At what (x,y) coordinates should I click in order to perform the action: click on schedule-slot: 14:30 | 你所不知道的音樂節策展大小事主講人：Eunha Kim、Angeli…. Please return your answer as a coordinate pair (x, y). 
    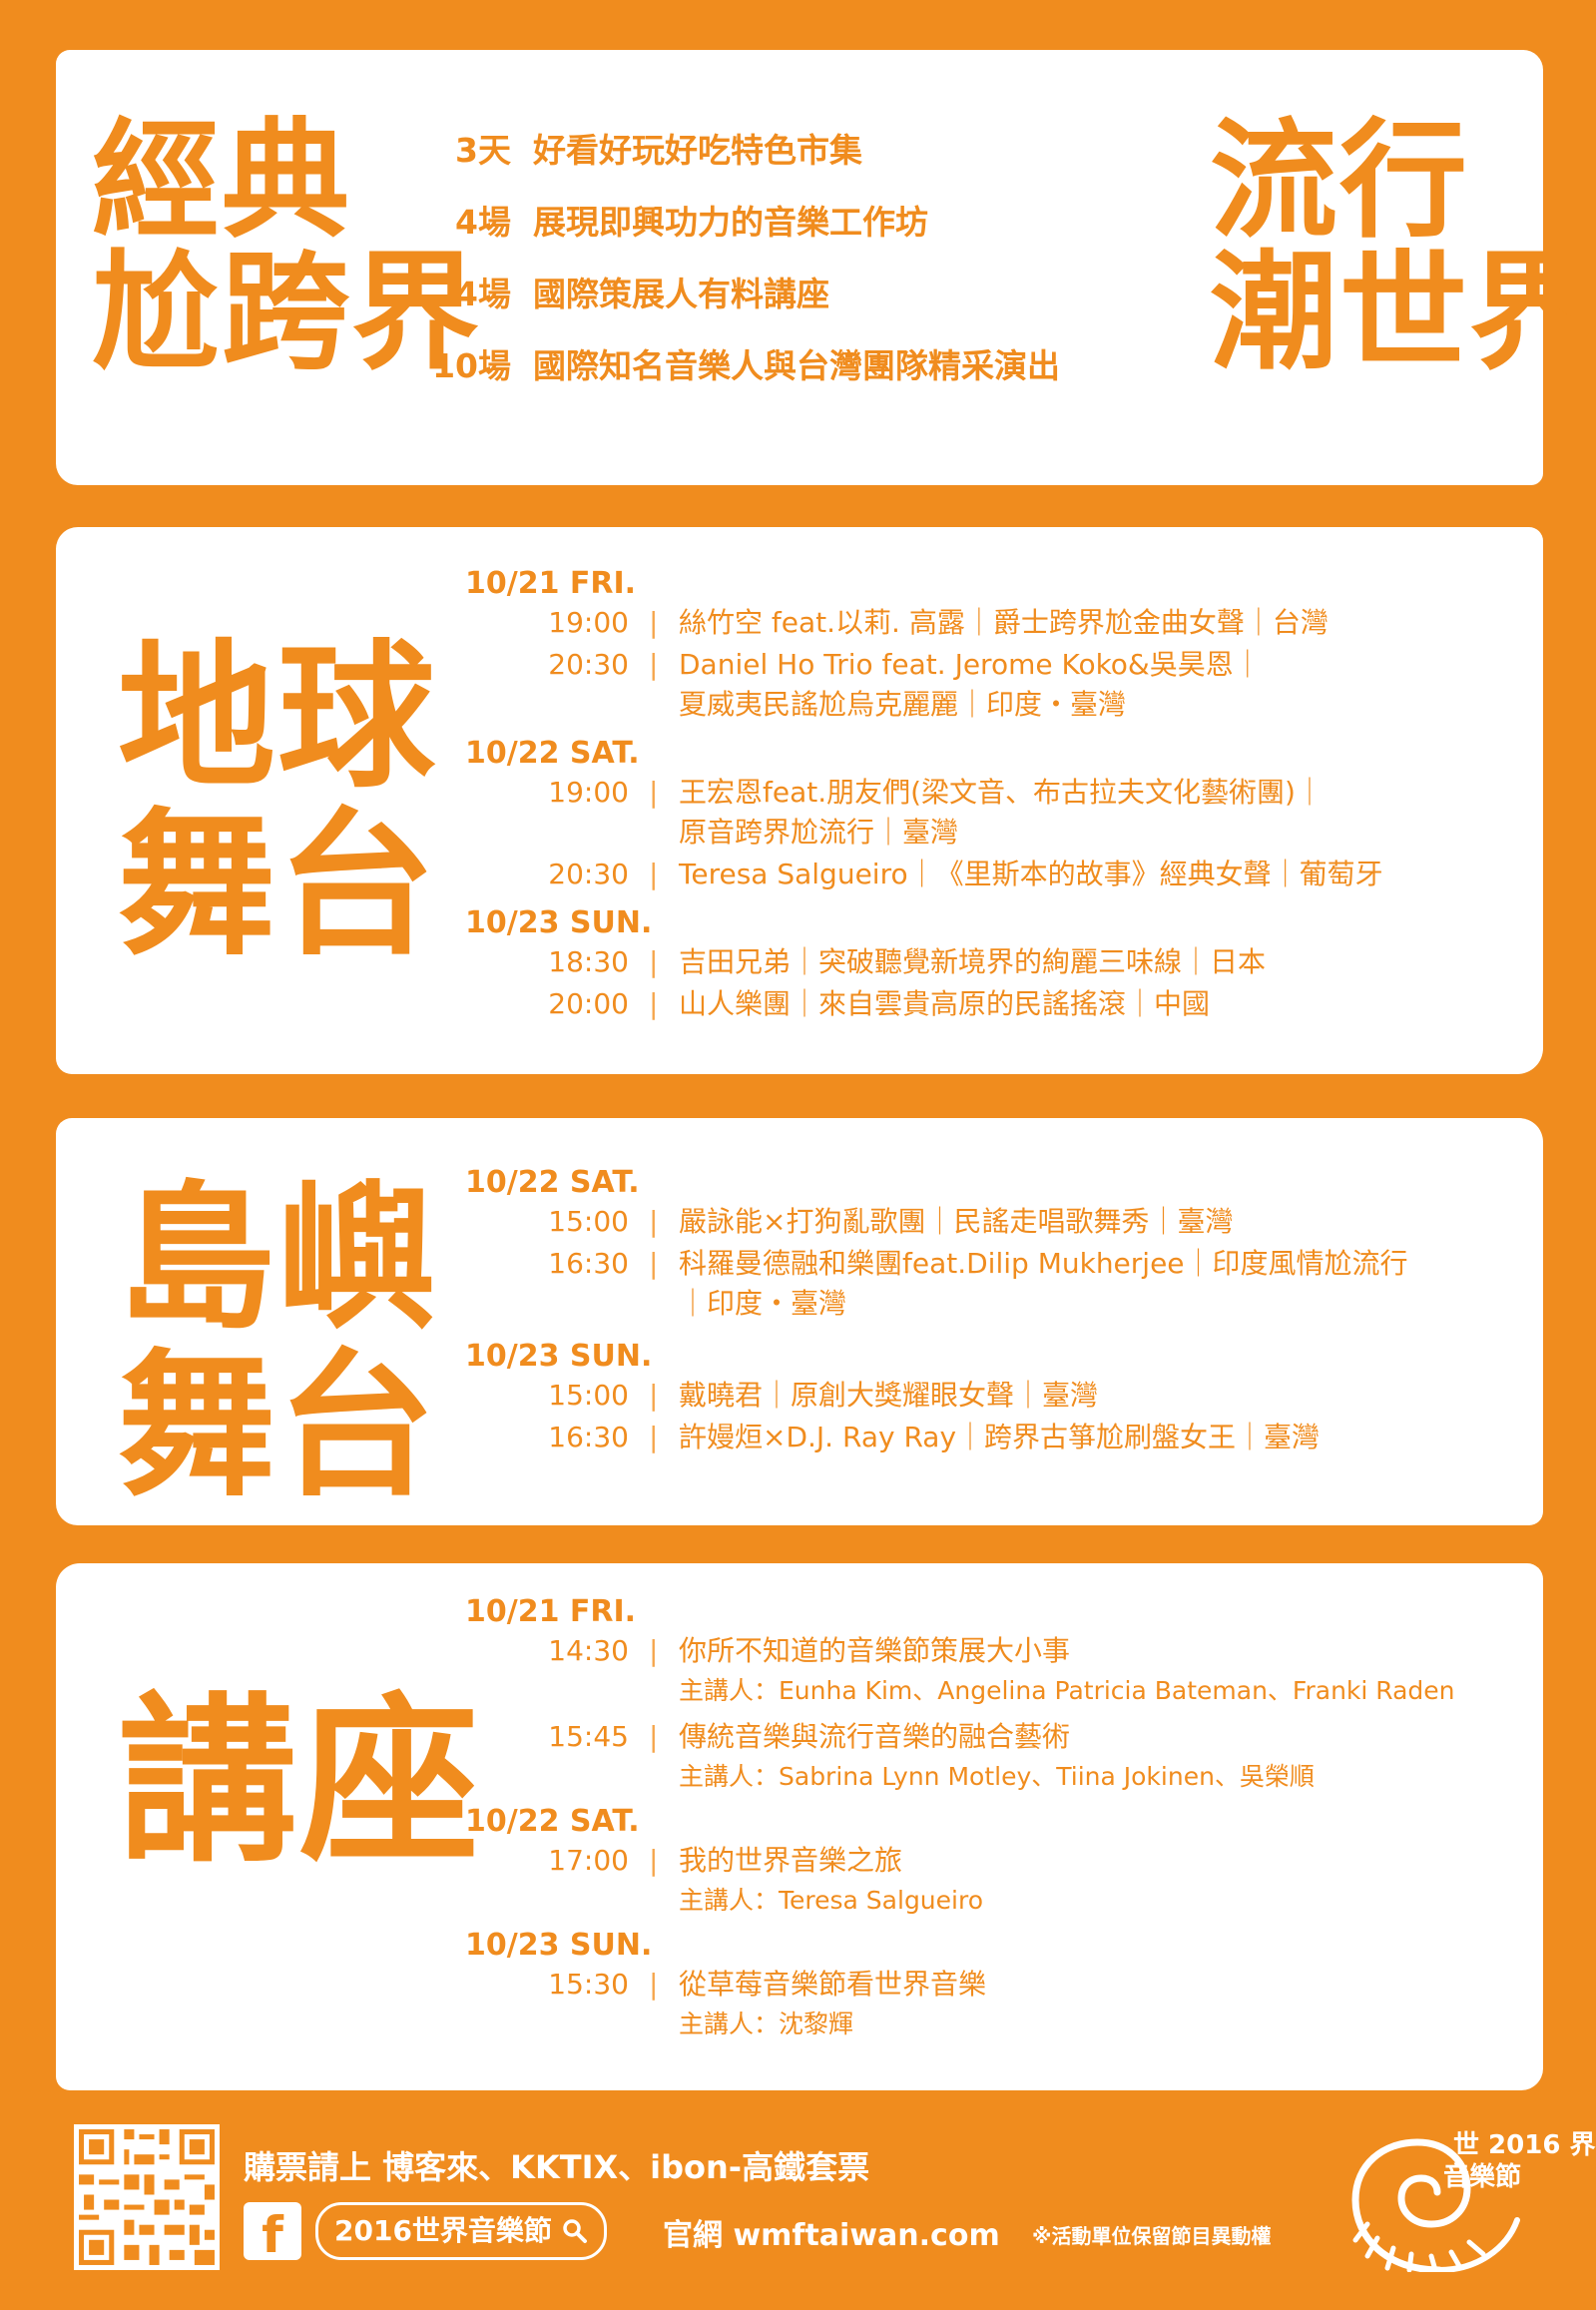
    Looking at the image, I should click on (960, 1671).